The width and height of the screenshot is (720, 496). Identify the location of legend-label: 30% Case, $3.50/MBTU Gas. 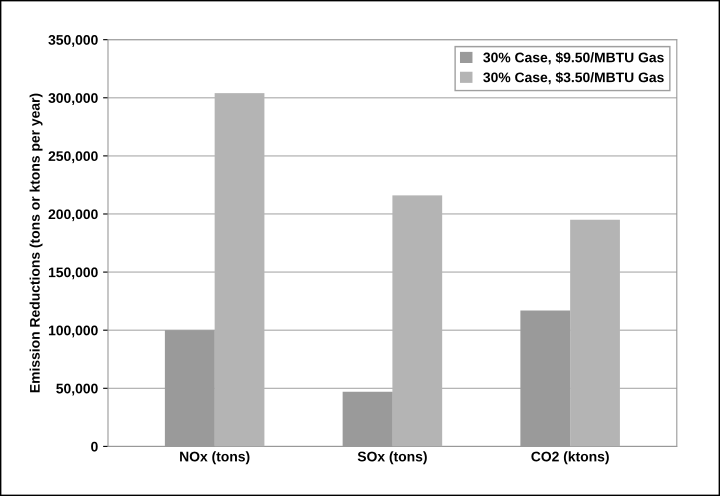
(573, 78).